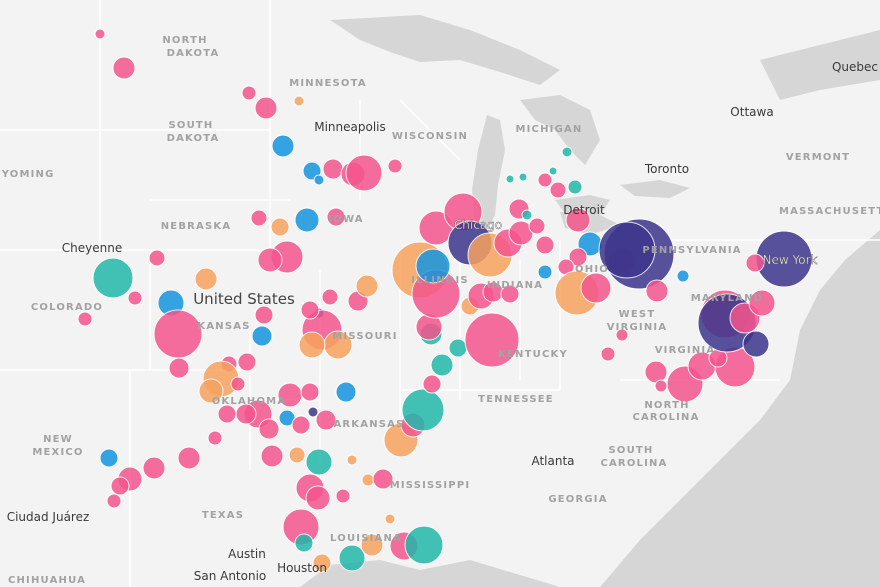 This screenshot has width=880, height=587. I want to click on place-label: Ciudad Juárez, so click(48, 517).